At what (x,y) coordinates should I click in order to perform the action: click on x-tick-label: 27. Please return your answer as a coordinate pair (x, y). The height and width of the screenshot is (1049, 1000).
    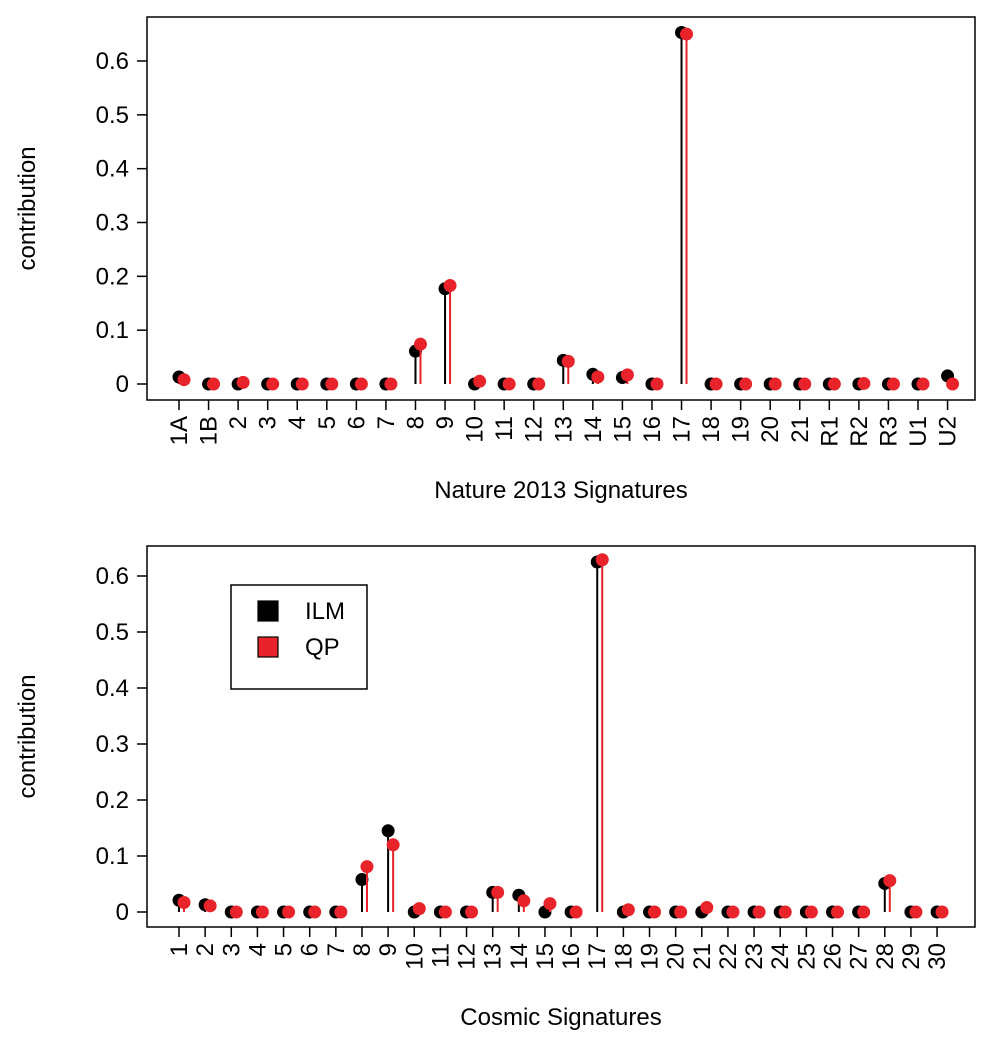
    Looking at the image, I should click on (859, 956).